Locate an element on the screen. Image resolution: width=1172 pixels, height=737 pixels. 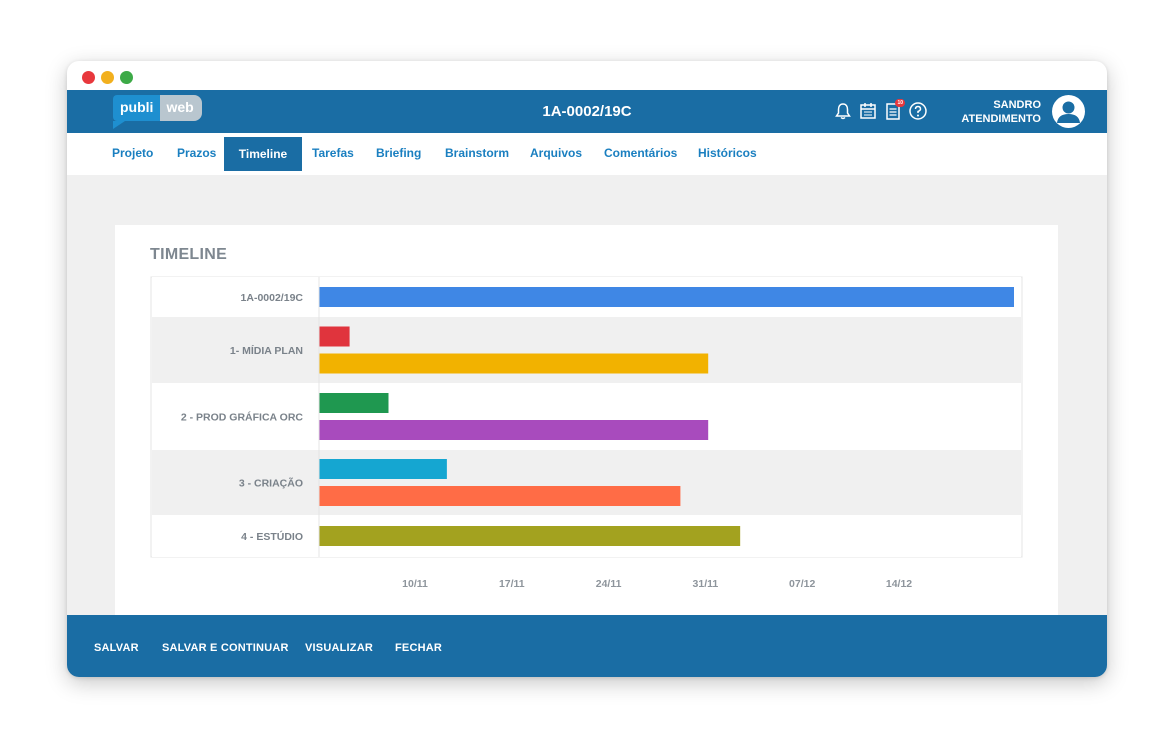
x-tick-label: 17/11 is located at coordinates (512, 584).